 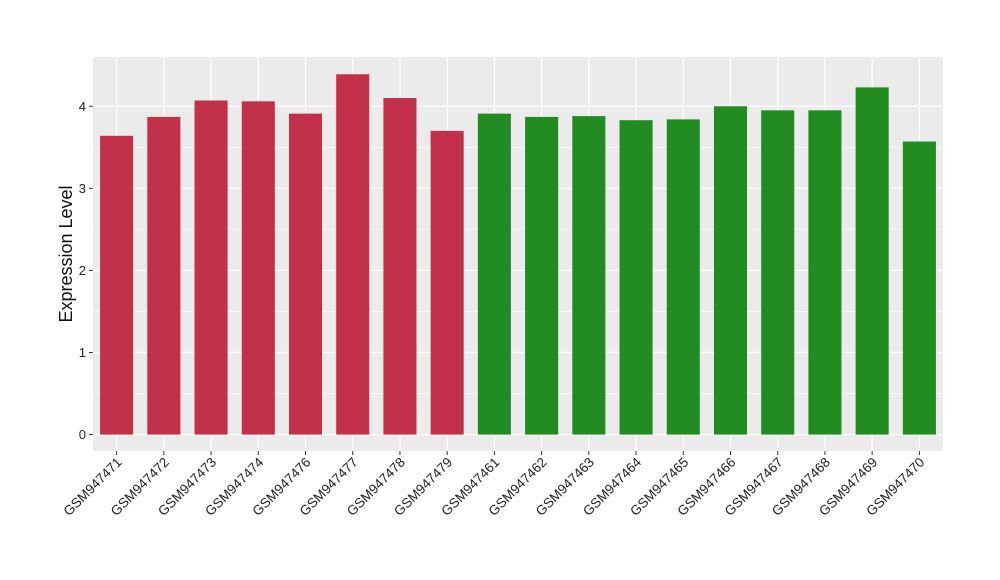 What do you see at coordinates (164, 275) in the screenshot?
I see `bar-gsm947472` at bounding box center [164, 275].